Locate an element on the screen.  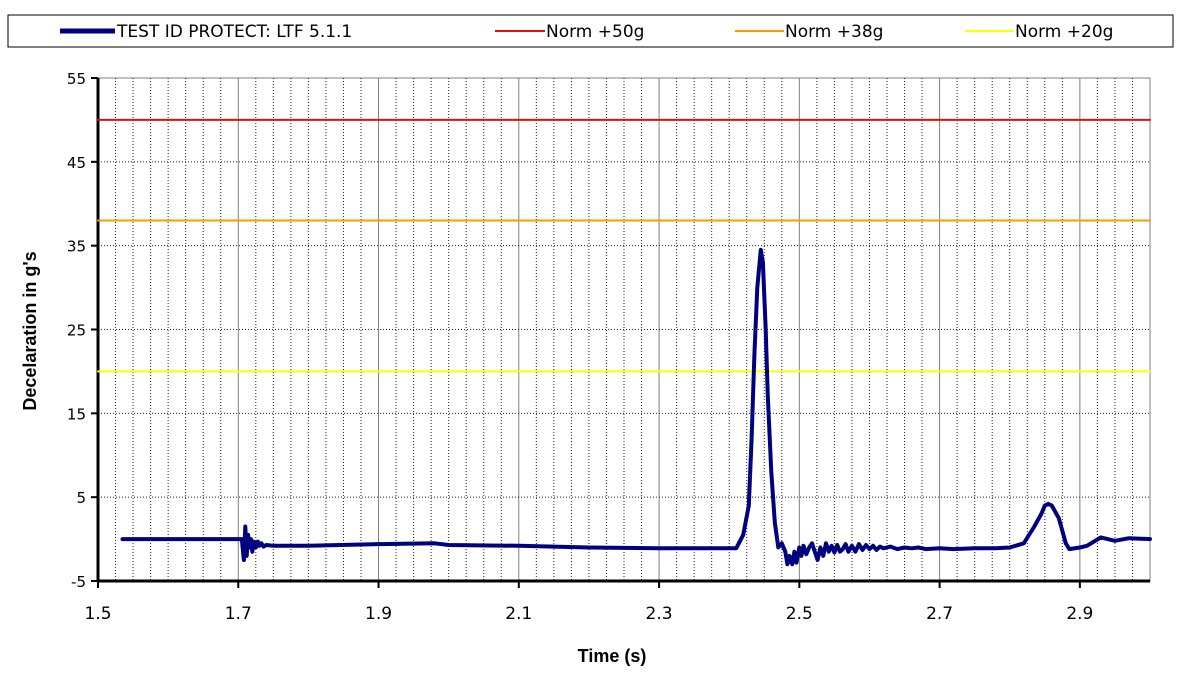
legend-item-series-3: Norm +38g is located at coordinates (809, 32).